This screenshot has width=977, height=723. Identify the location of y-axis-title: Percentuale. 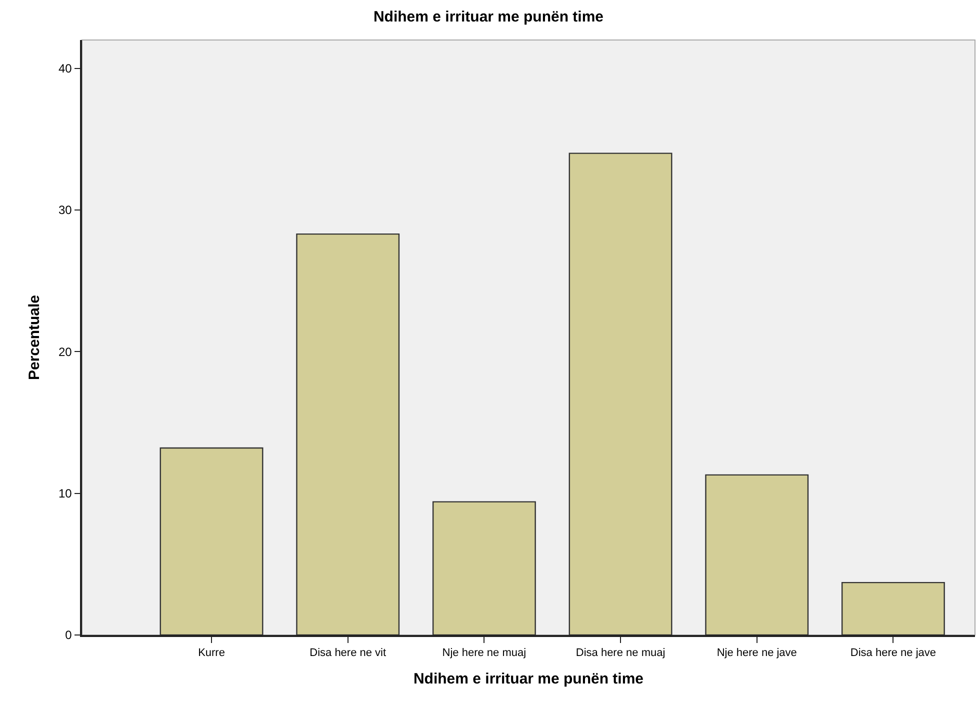
(35, 337).